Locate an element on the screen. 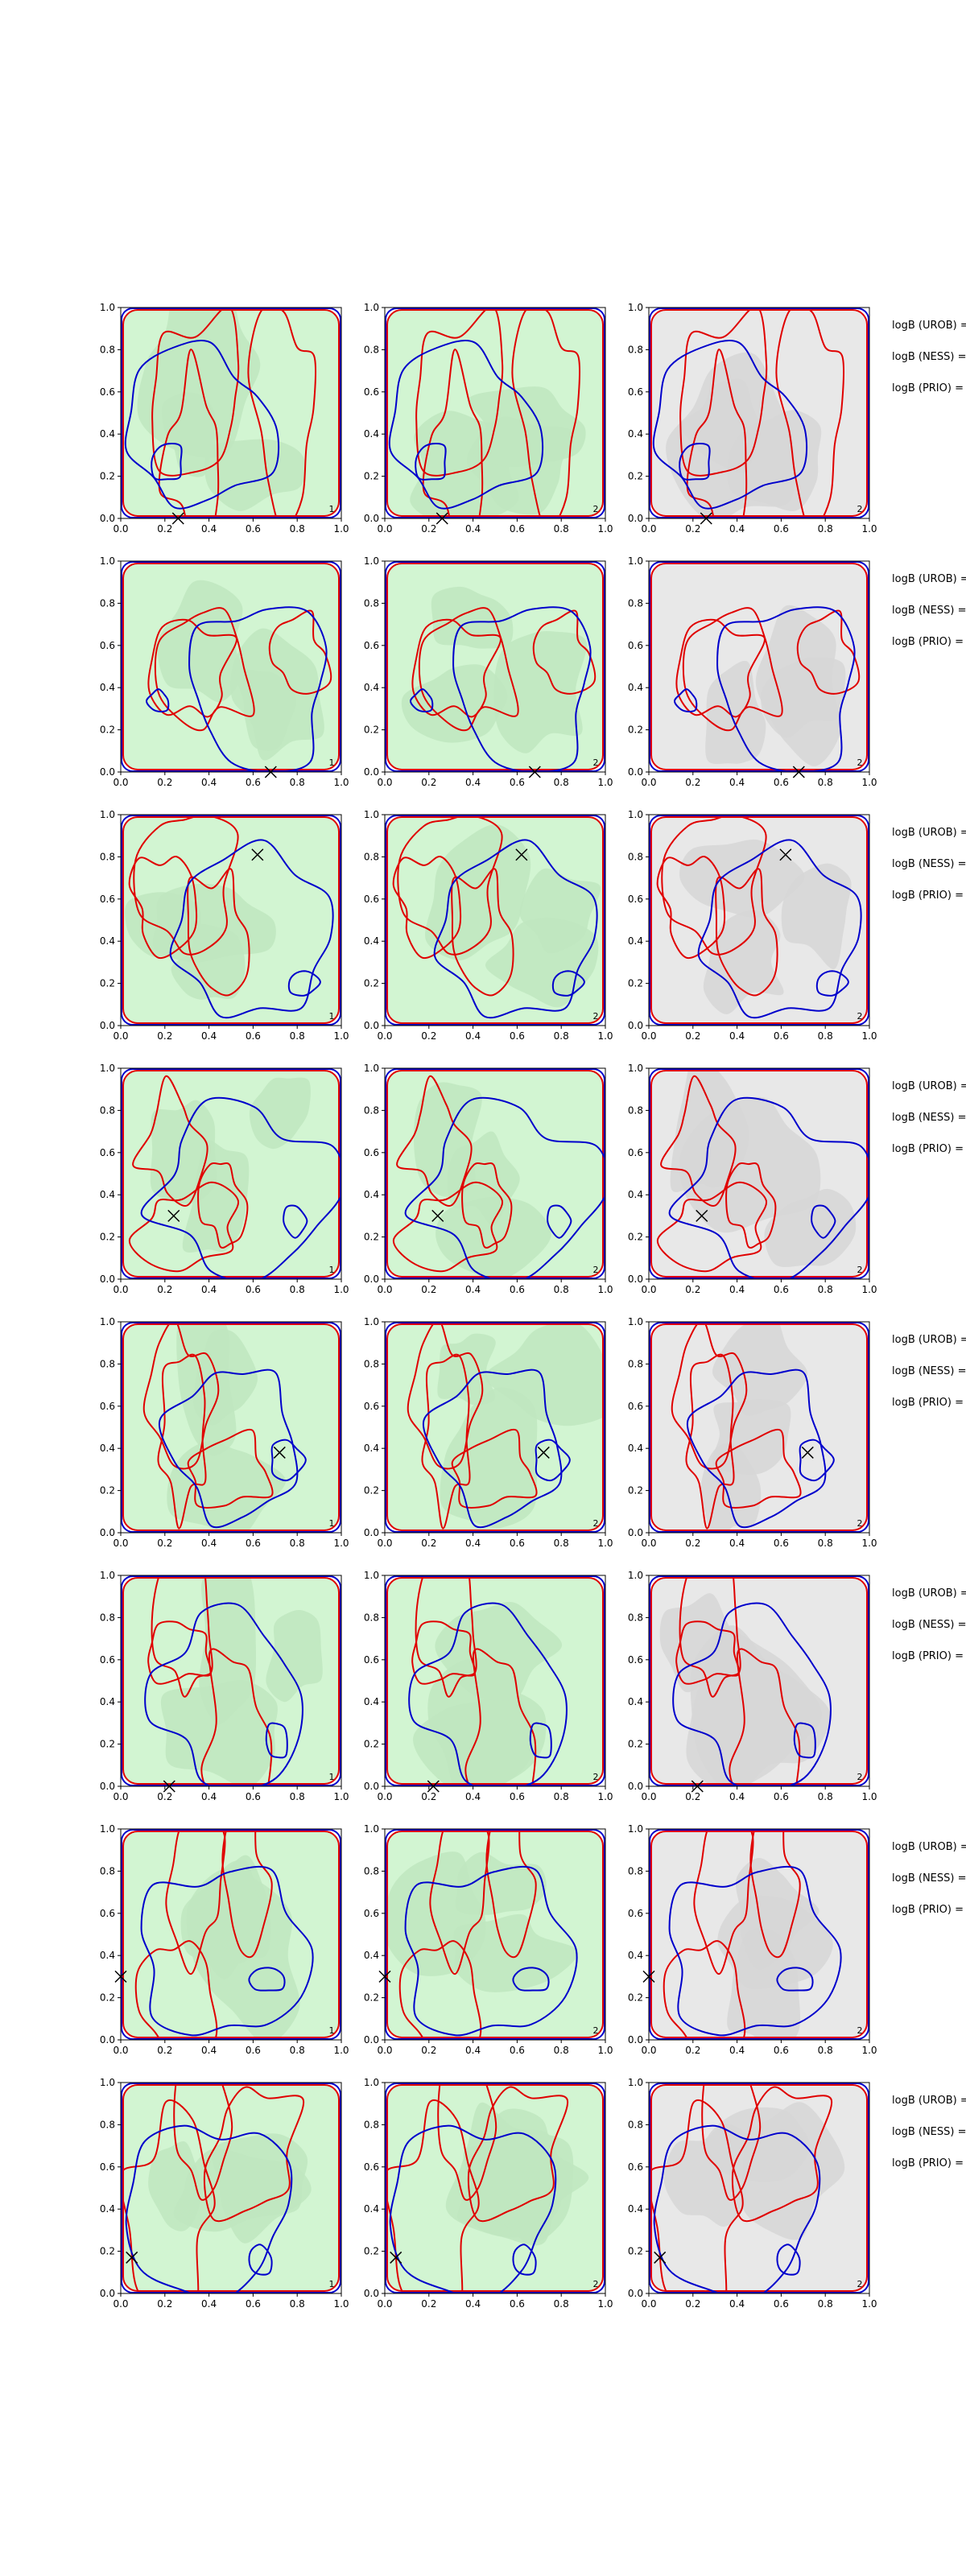 The image size is (966, 2576). panel-r1-c3: 2 0.00.0 0.2 0.2 0.4 0.4 0.6 0.6 0.8 0.8 1.0 1.0 is located at coordinates (752, 418).